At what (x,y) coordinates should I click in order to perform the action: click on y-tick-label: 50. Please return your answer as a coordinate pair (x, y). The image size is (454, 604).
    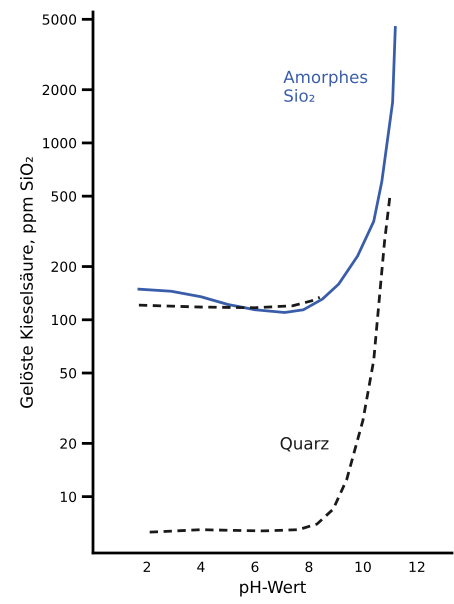
    Looking at the image, I should click on (68, 373).